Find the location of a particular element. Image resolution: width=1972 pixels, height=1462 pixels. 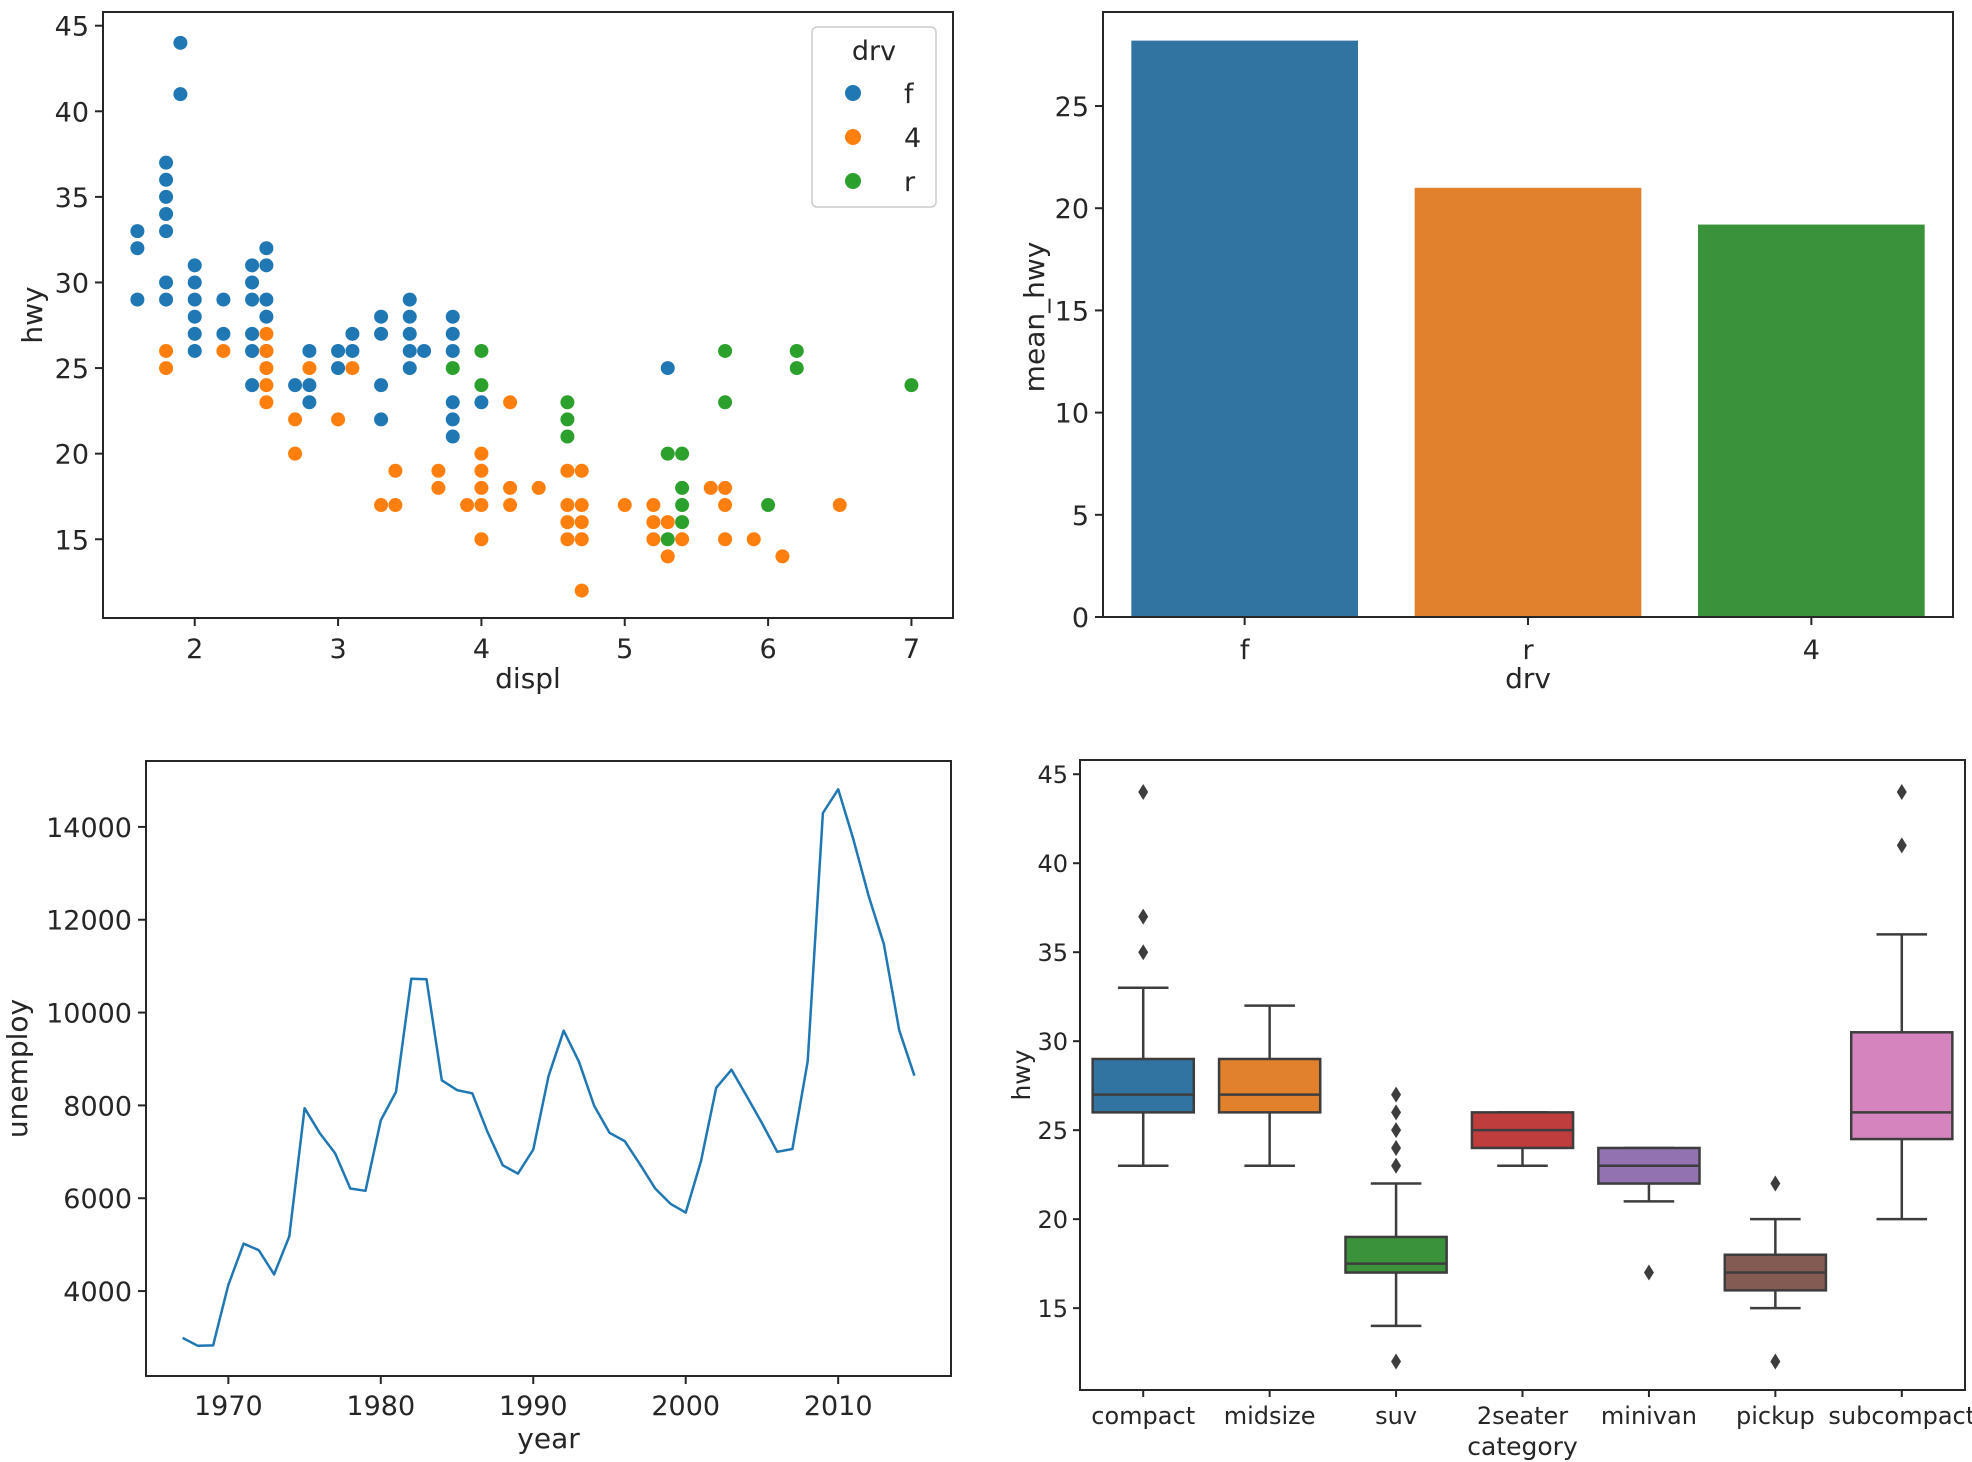

y-tick-label: 0 is located at coordinates (1080, 618).